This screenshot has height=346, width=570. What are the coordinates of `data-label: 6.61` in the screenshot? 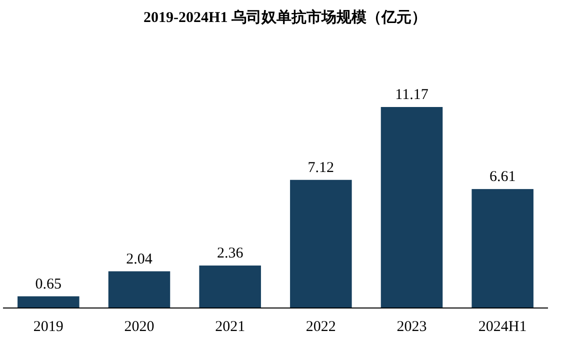 It's located at (502, 177).